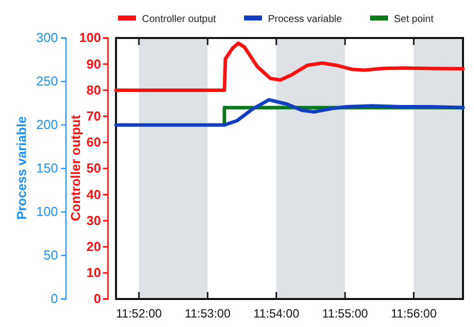  I want to click on y-tick-label: 10, so click(93, 272).